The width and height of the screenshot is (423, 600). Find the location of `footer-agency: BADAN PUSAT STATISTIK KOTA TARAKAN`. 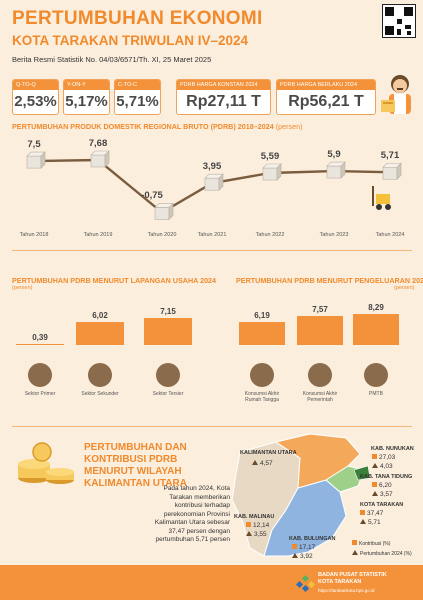

footer-agency: BADAN PUSAT STATISTIK KOTA TARAKAN is located at coordinates (352, 579).